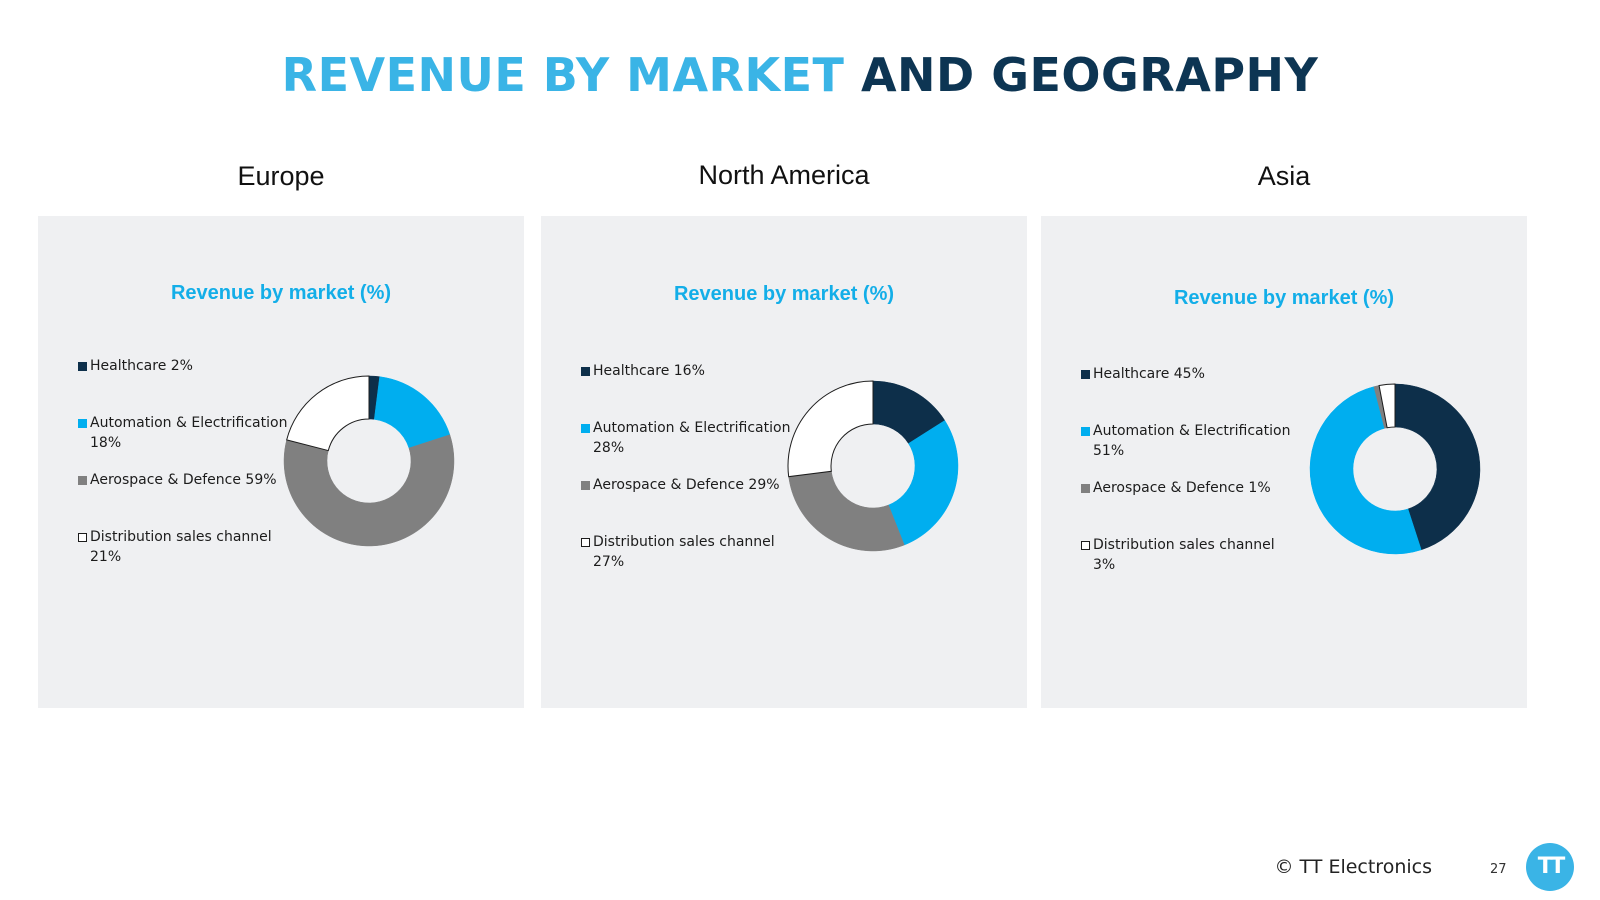 This screenshot has width=1600, height=900. I want to click on legend-label: Distribution sales channel 21%, so click(181, 547).